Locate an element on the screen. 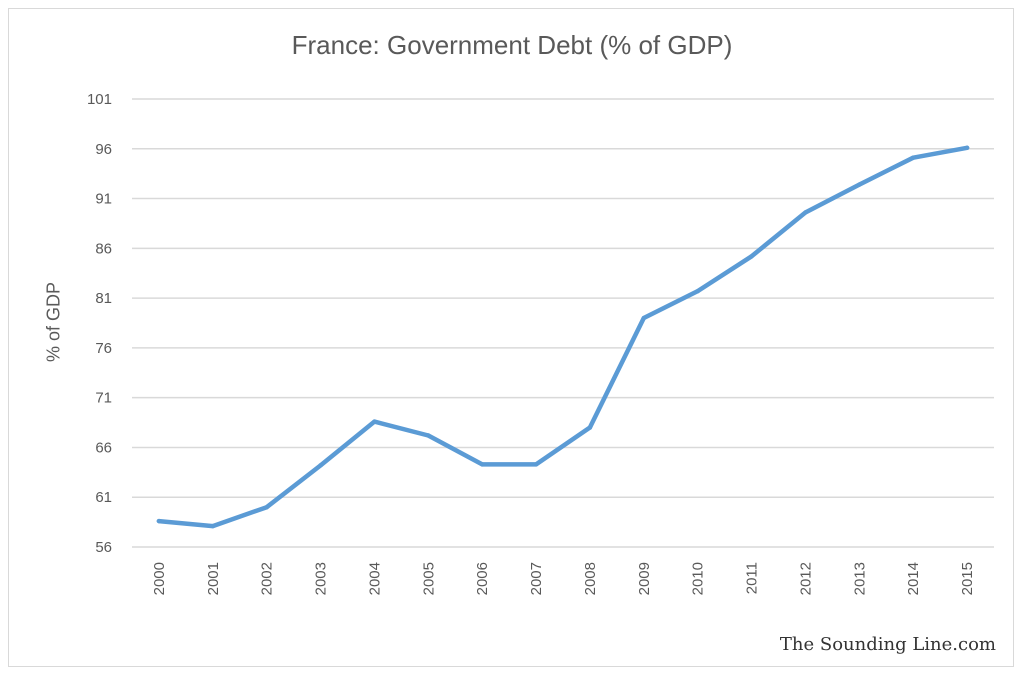 The width and height of the screenshot is (1024, 677). y-tick-label: 56 is located at coordinates (103, 547).